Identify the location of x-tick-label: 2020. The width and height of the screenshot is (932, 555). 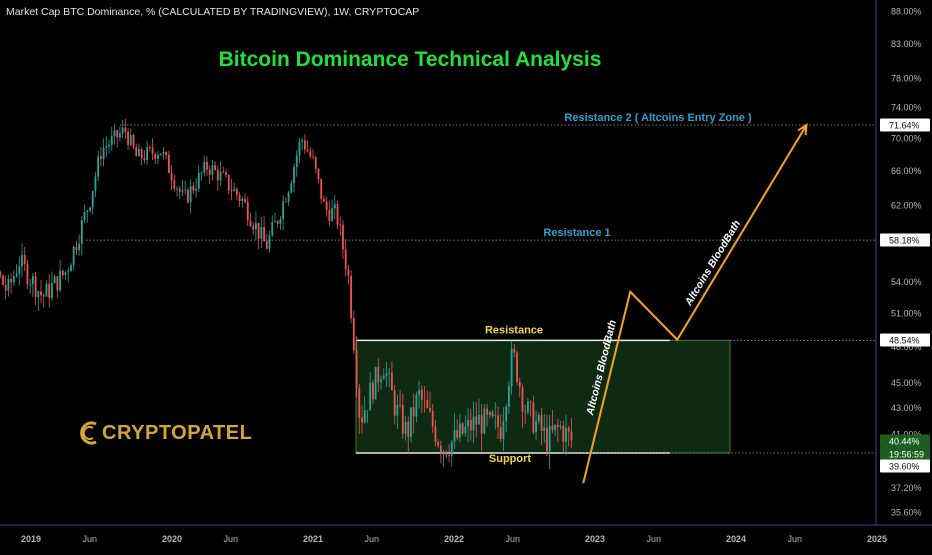
(172, 539).